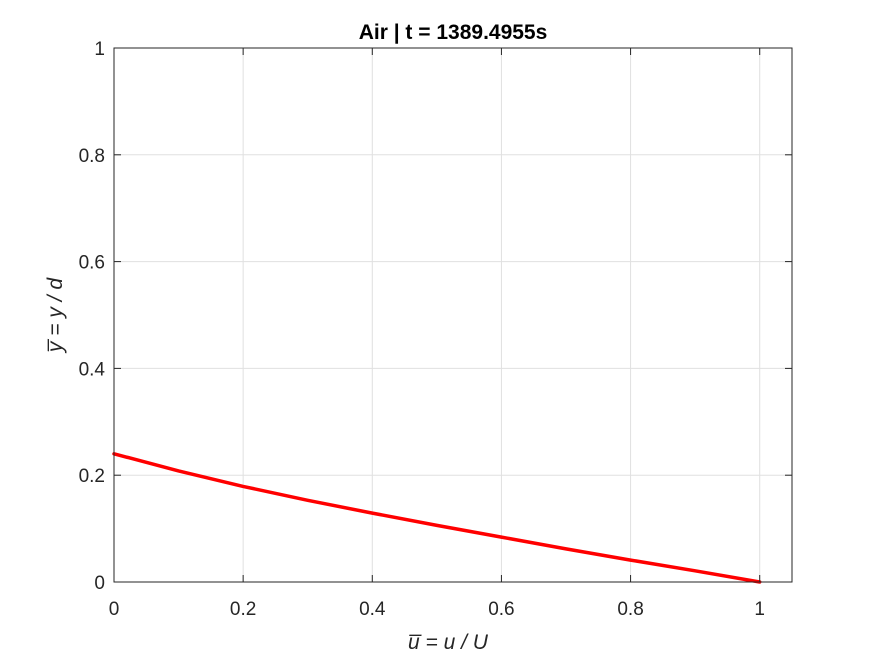 The image size is (875, 656). I want to click on series-layer, so click(437, 518).